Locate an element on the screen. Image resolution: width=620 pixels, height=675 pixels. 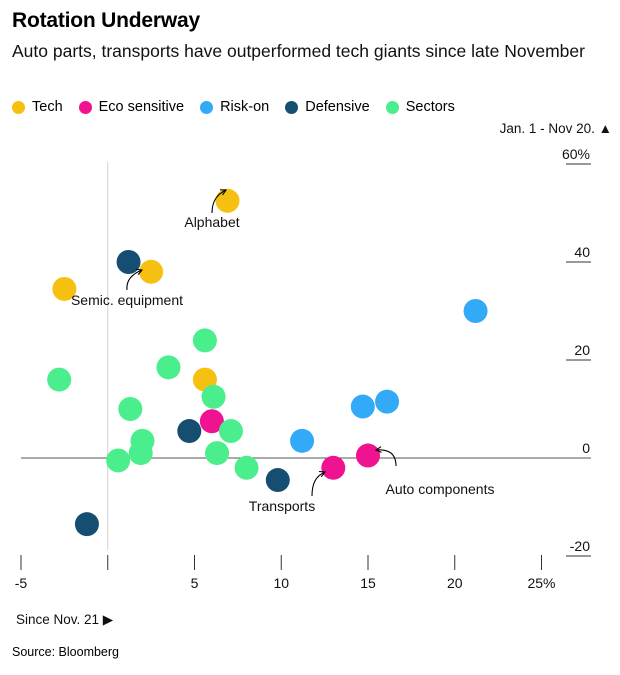
y-tick-label: 0 is located at coordinates (586, 448).